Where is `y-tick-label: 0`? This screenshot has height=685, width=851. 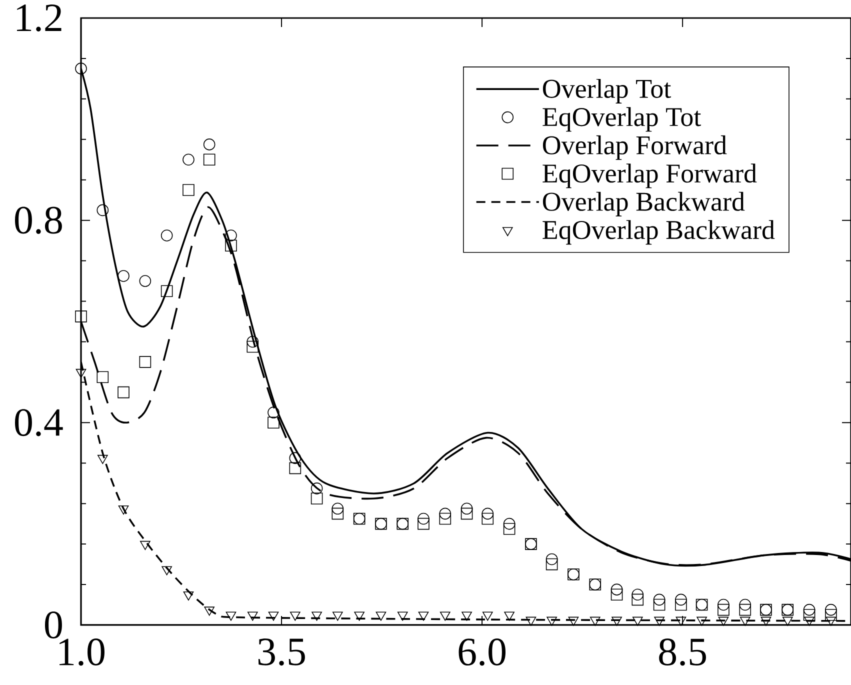 y-tick-label: 0 is located at coordinates (53, 624).